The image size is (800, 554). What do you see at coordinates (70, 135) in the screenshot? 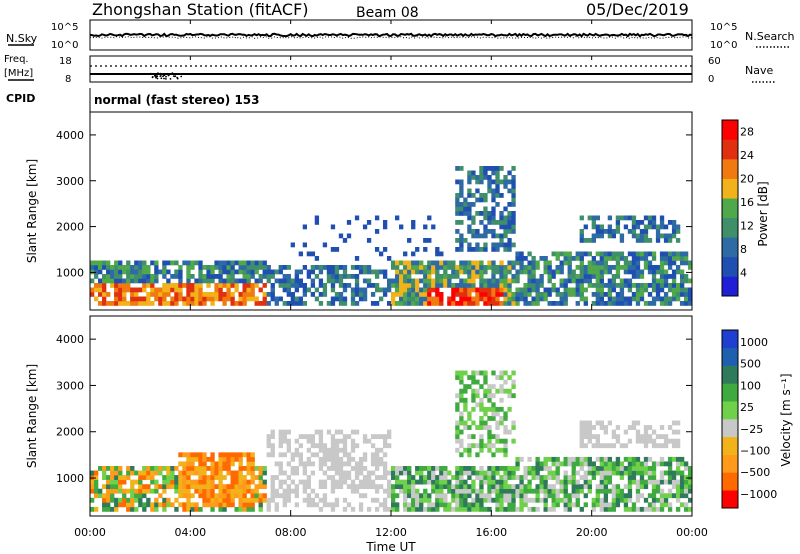
I see `power-ytick-label: 4000` at bounding box center [70, 135].